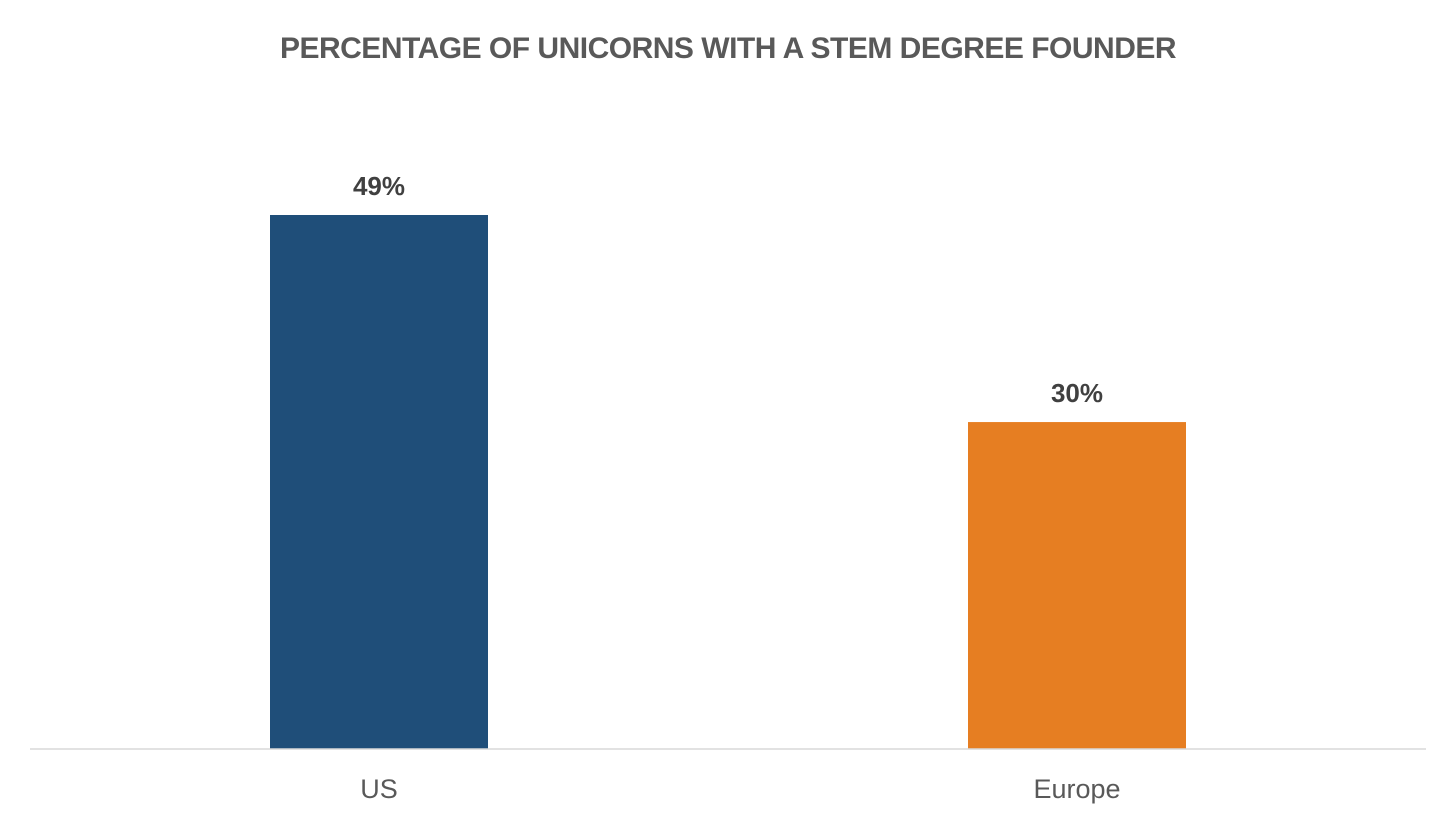 The width and height of the screenshot is (1456, 828). I want to click on bar-us, so click(379, 482).